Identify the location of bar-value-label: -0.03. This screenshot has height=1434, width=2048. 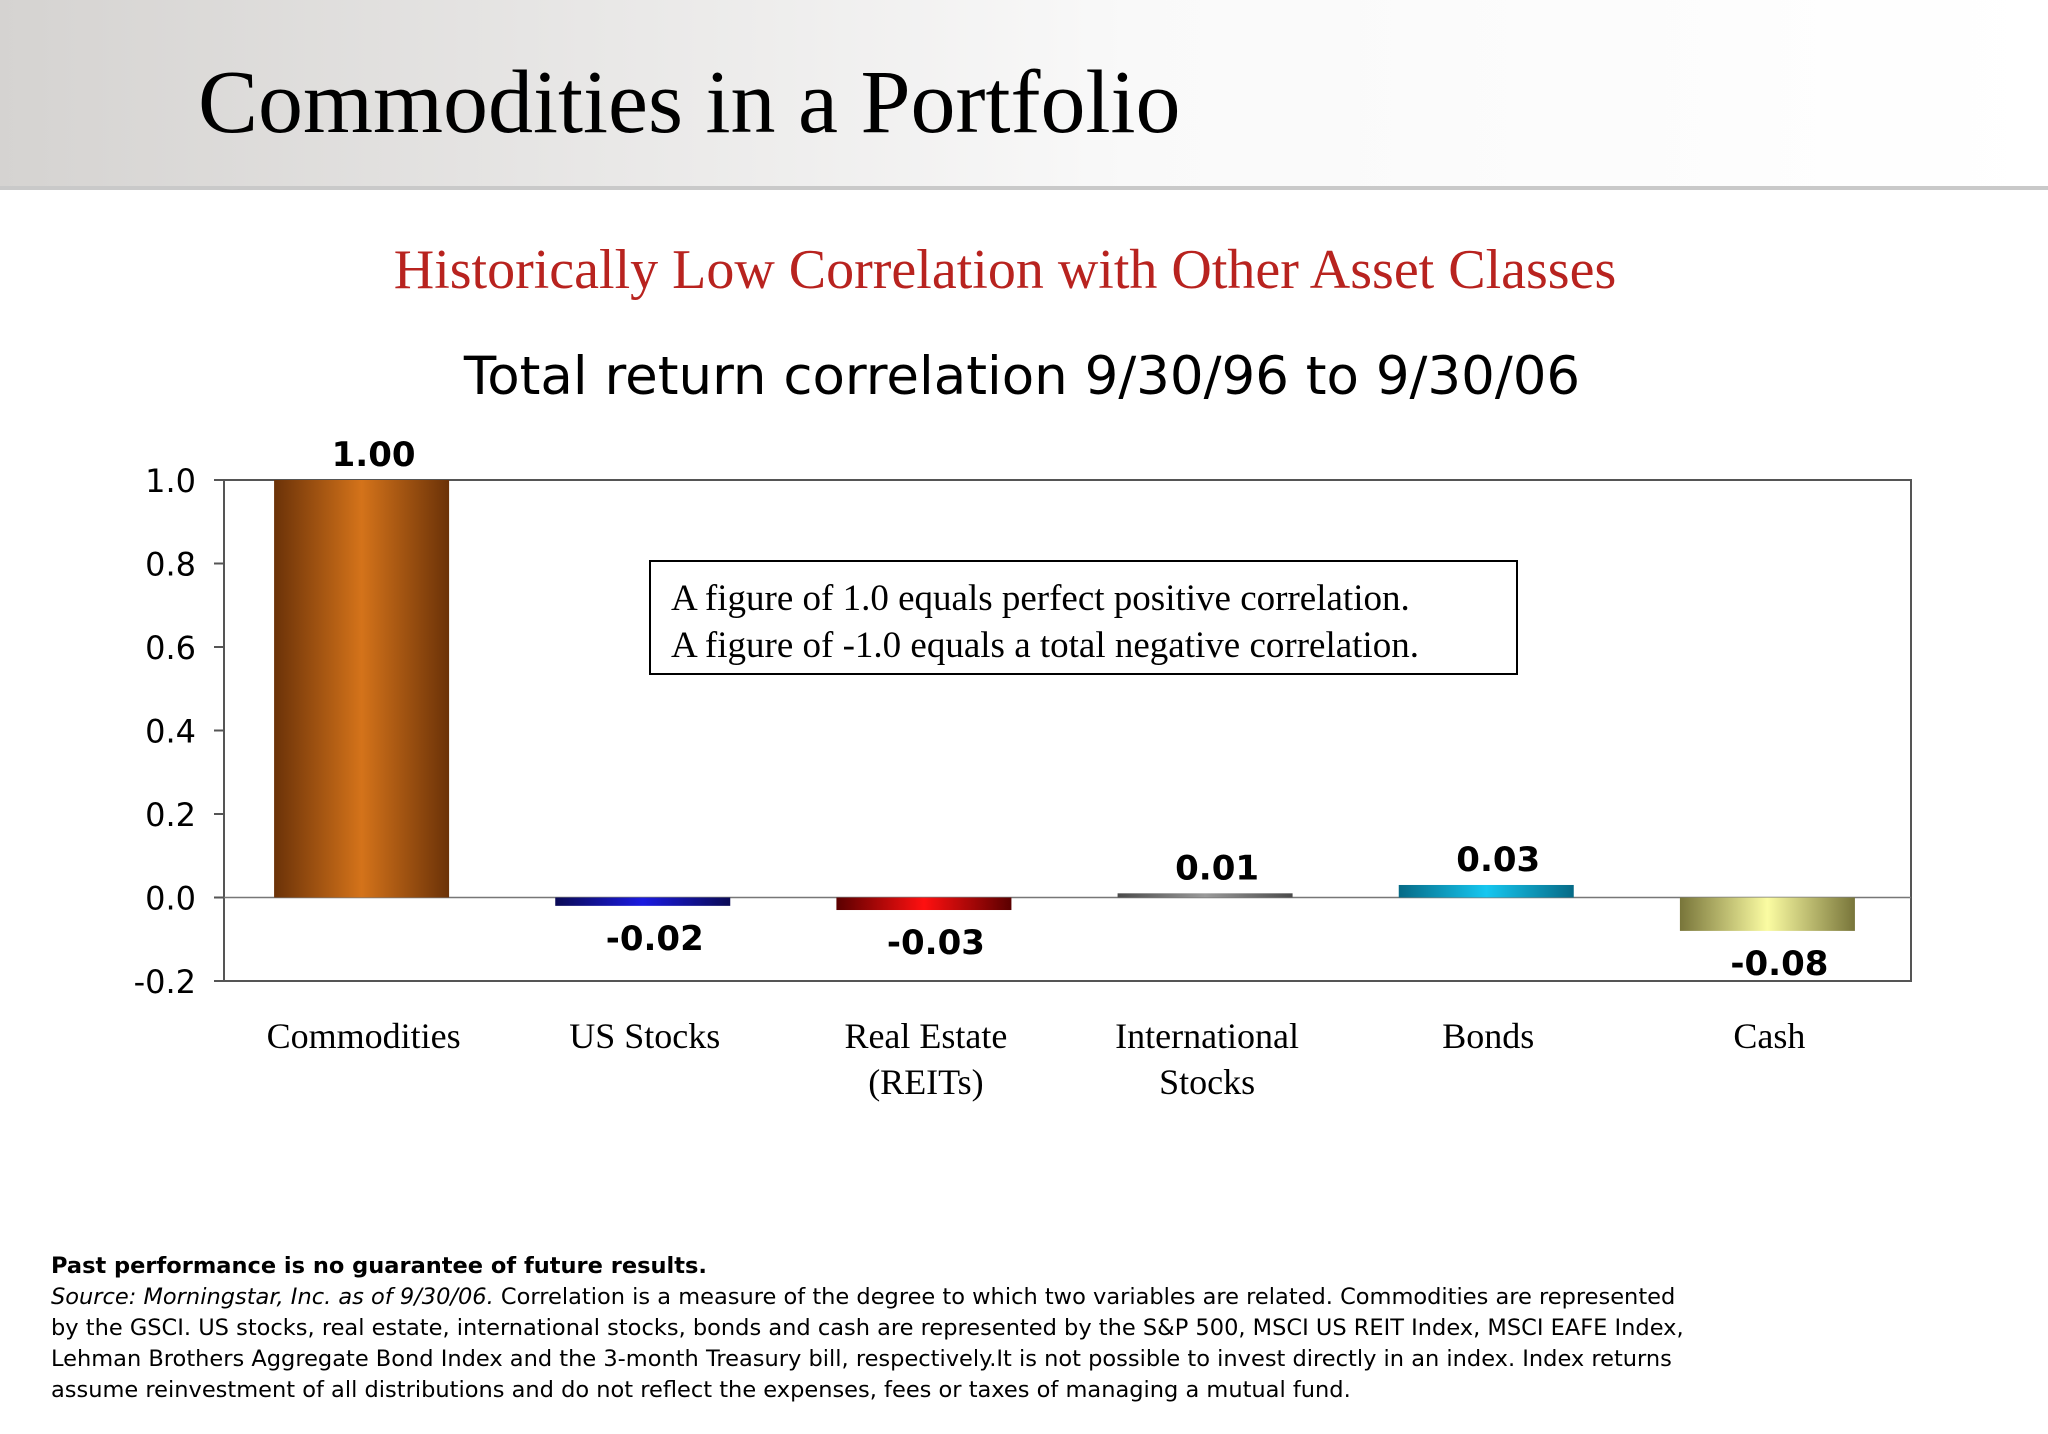
(936, 943).